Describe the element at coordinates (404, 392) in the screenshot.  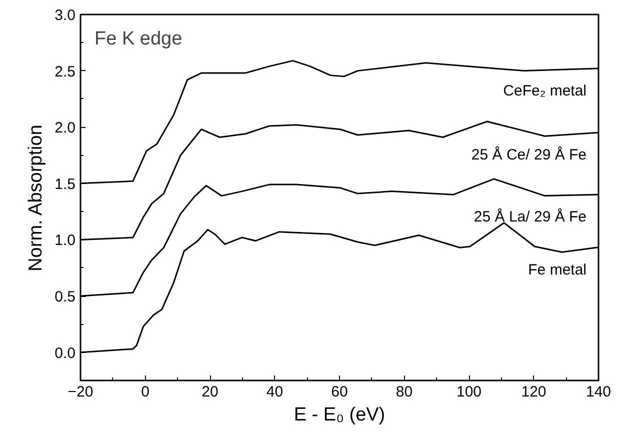
I see `x-tick-label: 80` at that location.